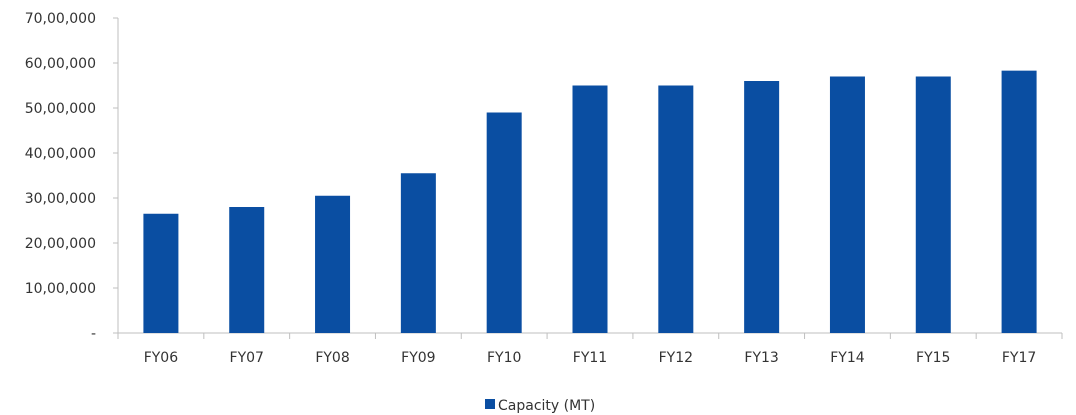 The height and width of the screenshot is (415, 1076). I want to click on bar-fy13, so click(762, 207).